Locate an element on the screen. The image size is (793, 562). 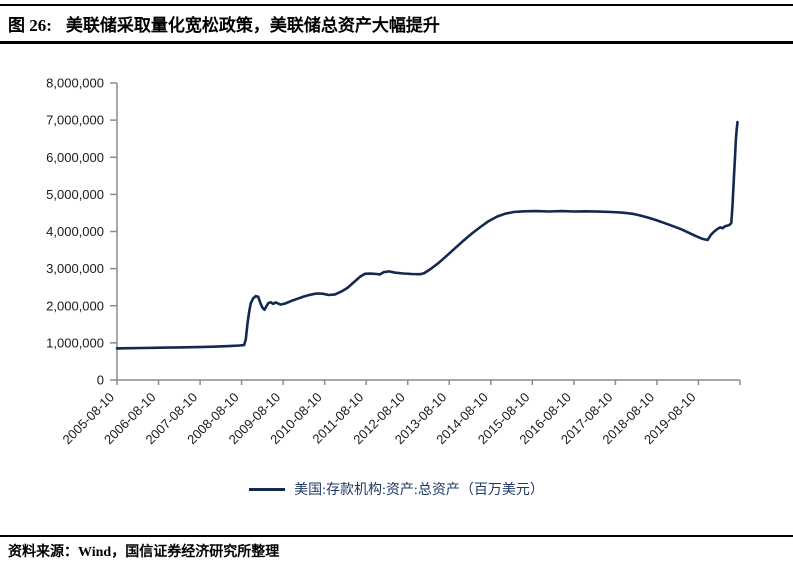
y-tick-label: 0 is located at coordinates (100, 380).